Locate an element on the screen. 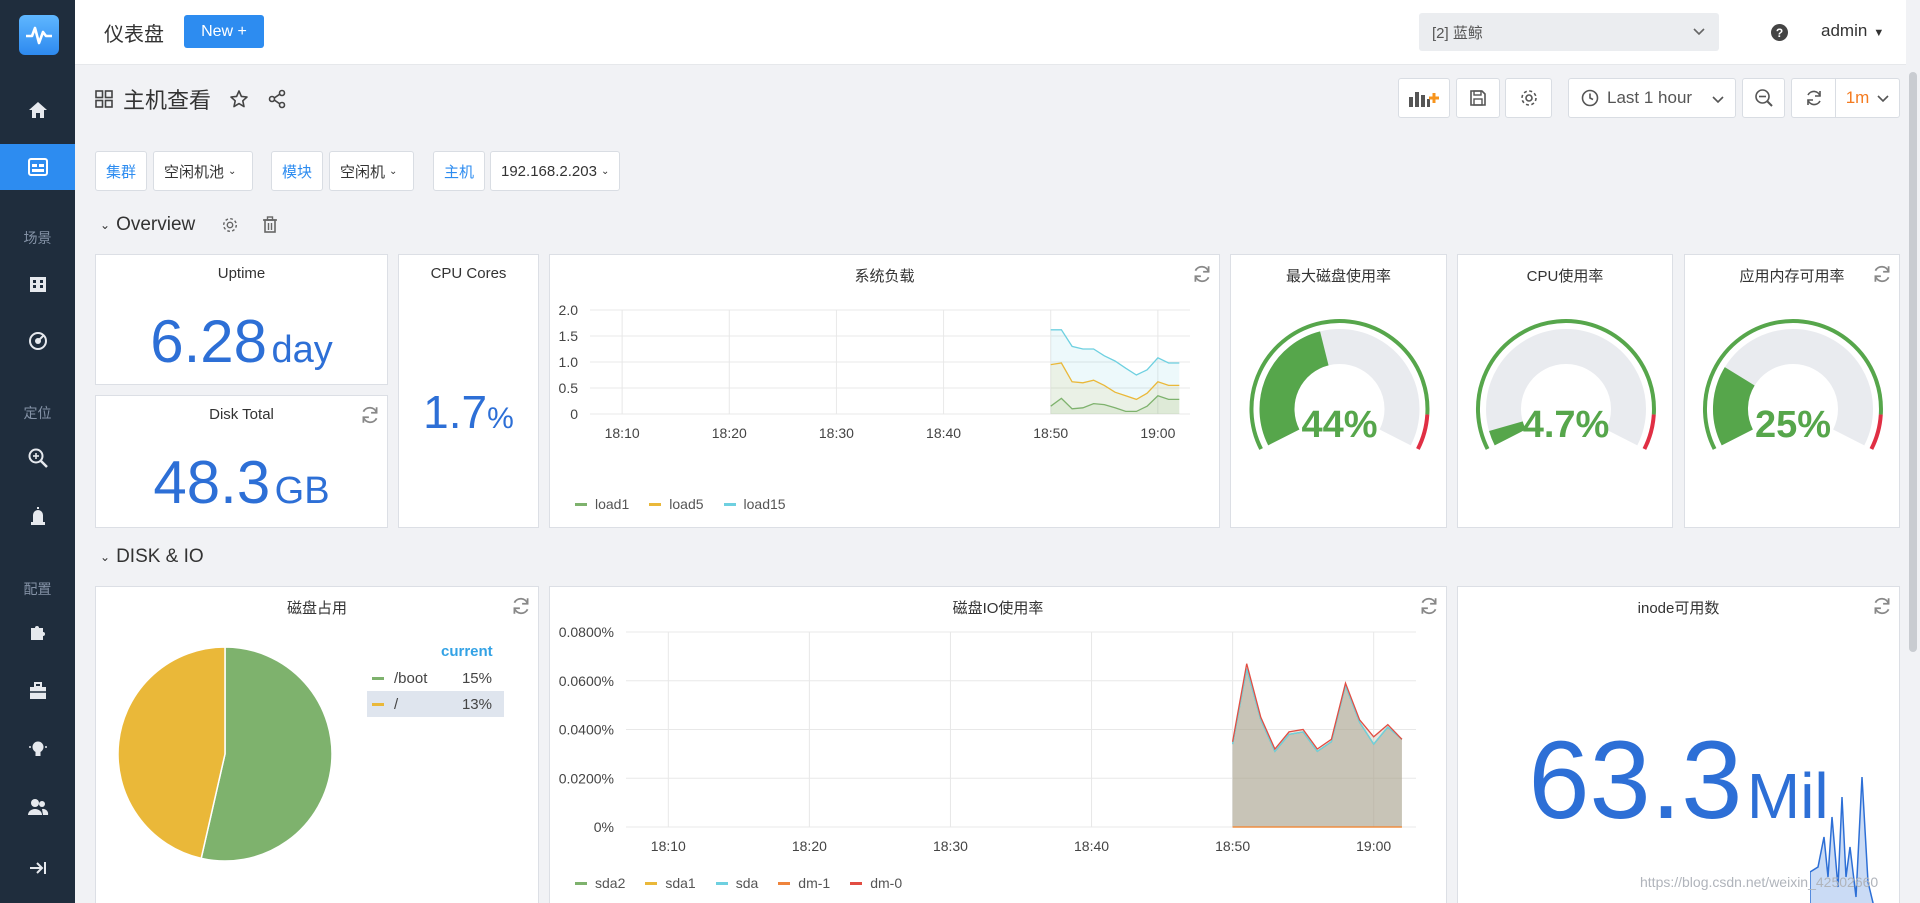  user-name: admin is located at coordinates (1844, 30).